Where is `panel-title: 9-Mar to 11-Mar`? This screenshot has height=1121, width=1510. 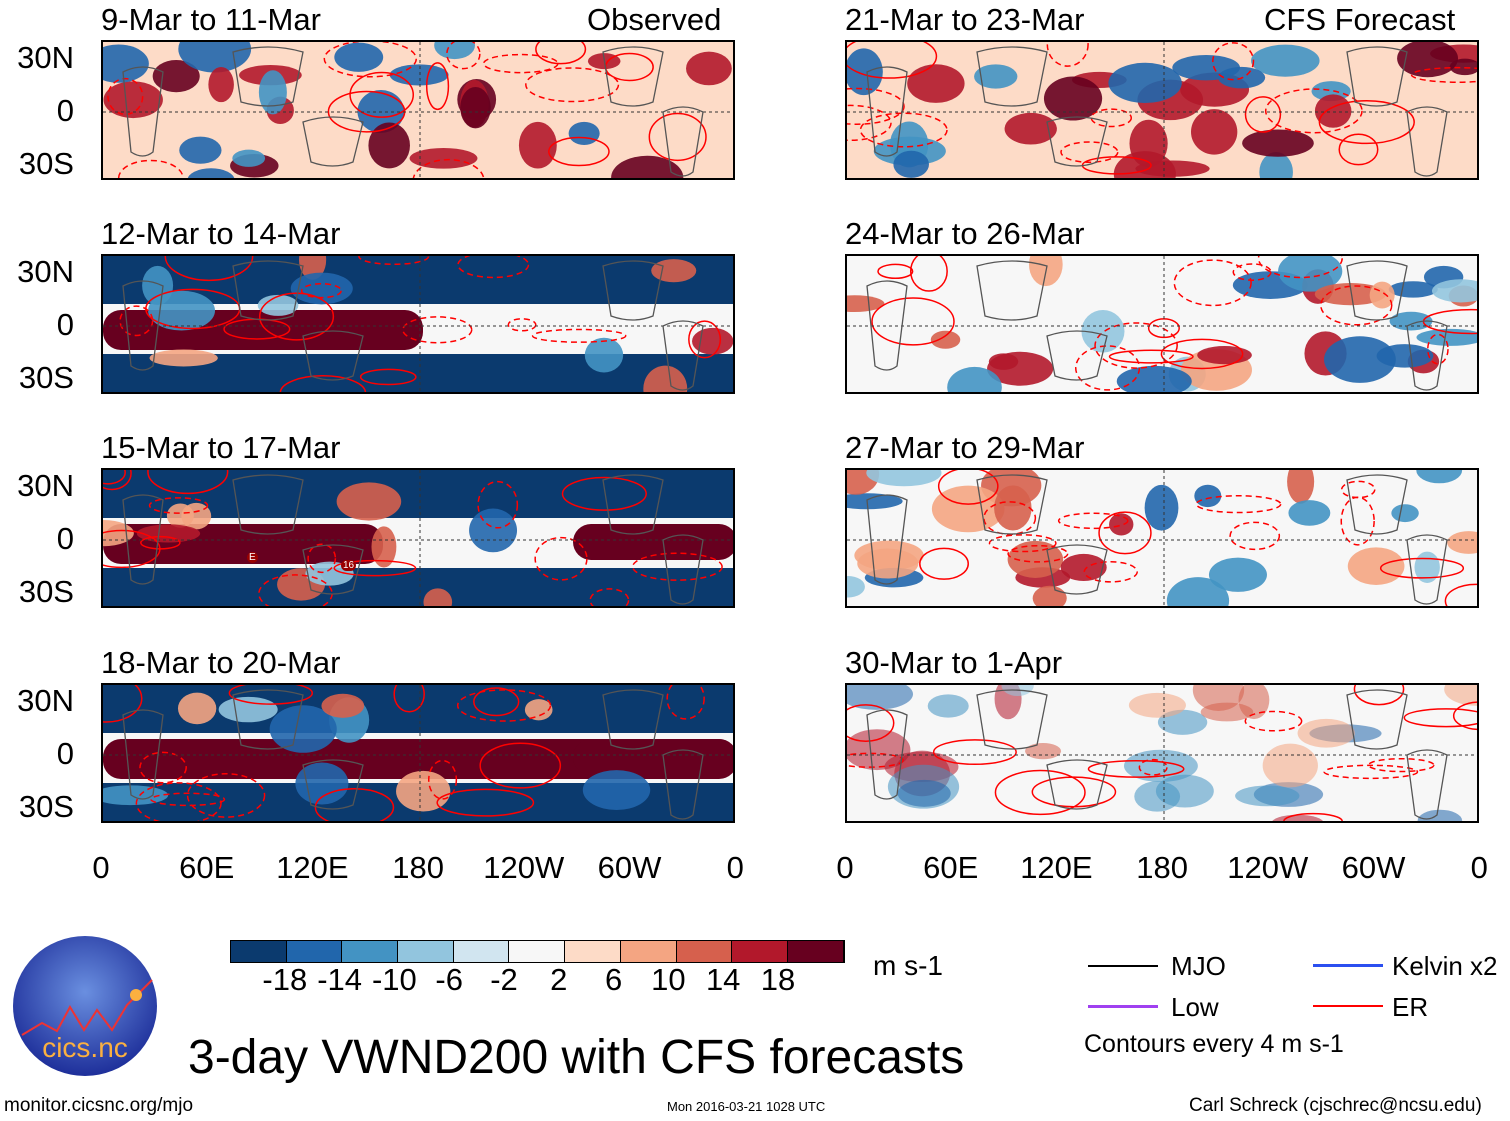 panel-title: 9-Mar to 11-Mar is located at coordinates (211, 19).